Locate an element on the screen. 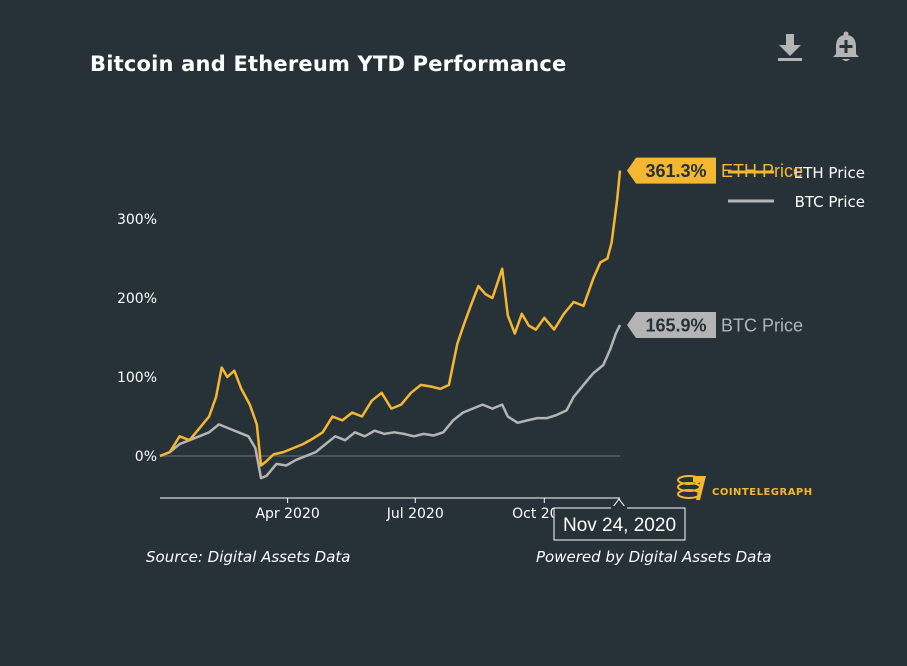  end-value-label: 165.9% is located at coordinates (675, 325).